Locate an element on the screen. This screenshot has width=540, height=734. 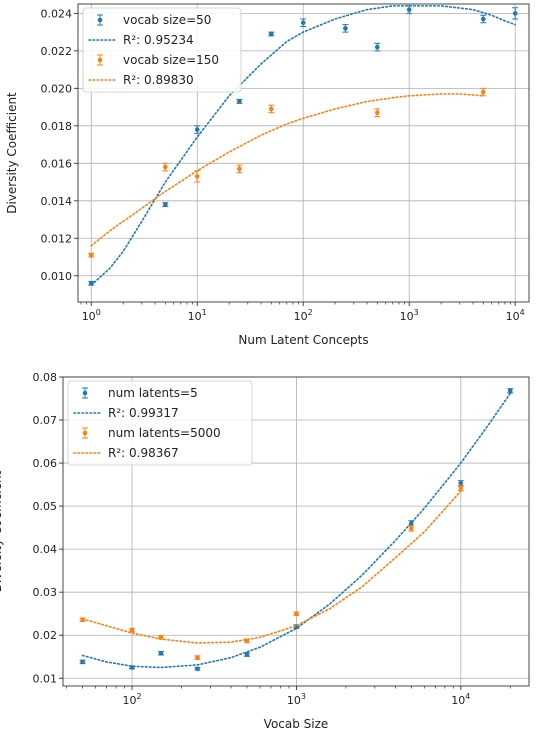
y-tick-label: 0.022 is located at coordinates (57, 51).